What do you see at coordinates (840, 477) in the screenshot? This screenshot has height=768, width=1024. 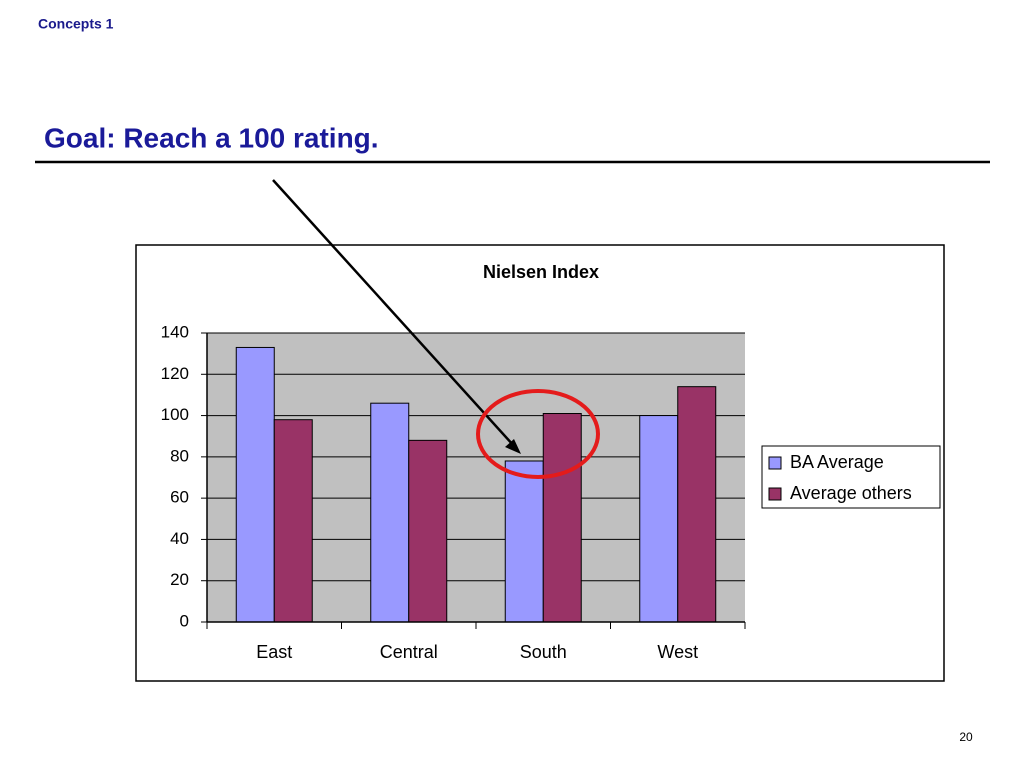 I see `legend: BA Average Average others` at bounding box center [840, 477].